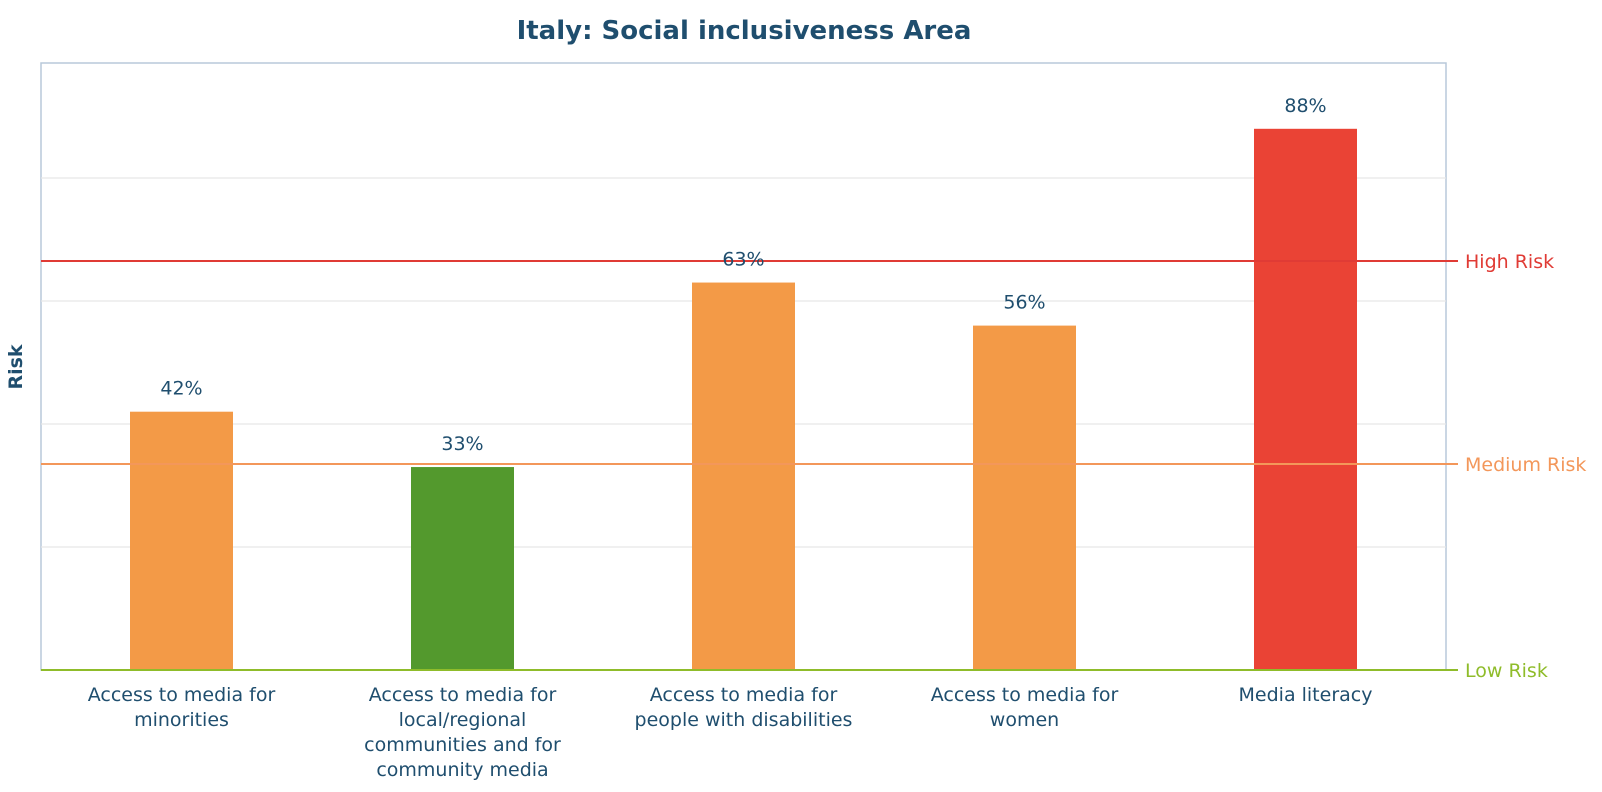 Image resolution: width=1602 pixels, height=792 pixels. Describe the element at coordinates (16, 366) in the screenshot. I see `y-axis-label: Risk` at that location.